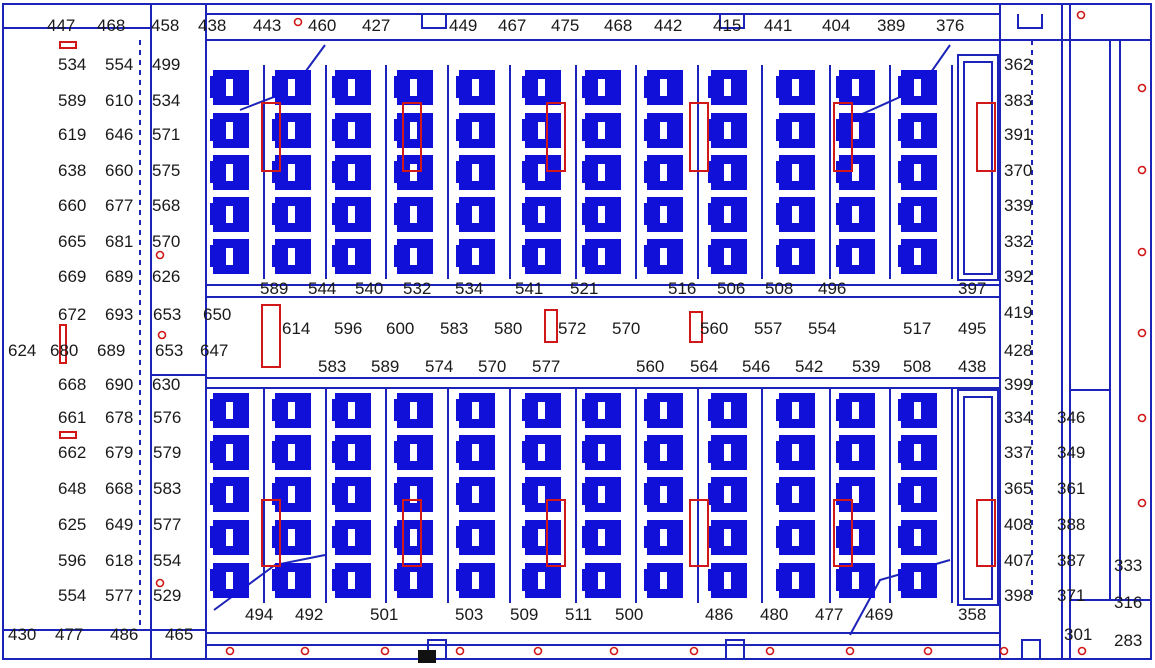  What do you see at coordinates (454, 328) in the screenshot?
I see `mid-label: 583` at bounding box center [454, 328].